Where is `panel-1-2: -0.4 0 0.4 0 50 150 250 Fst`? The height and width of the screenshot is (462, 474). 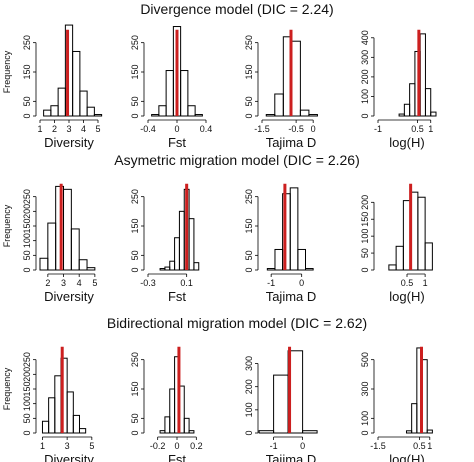
panel-1-2: -0.4 0 0.4 0 50 150 250 Fst is located at coordinates (171, 88).